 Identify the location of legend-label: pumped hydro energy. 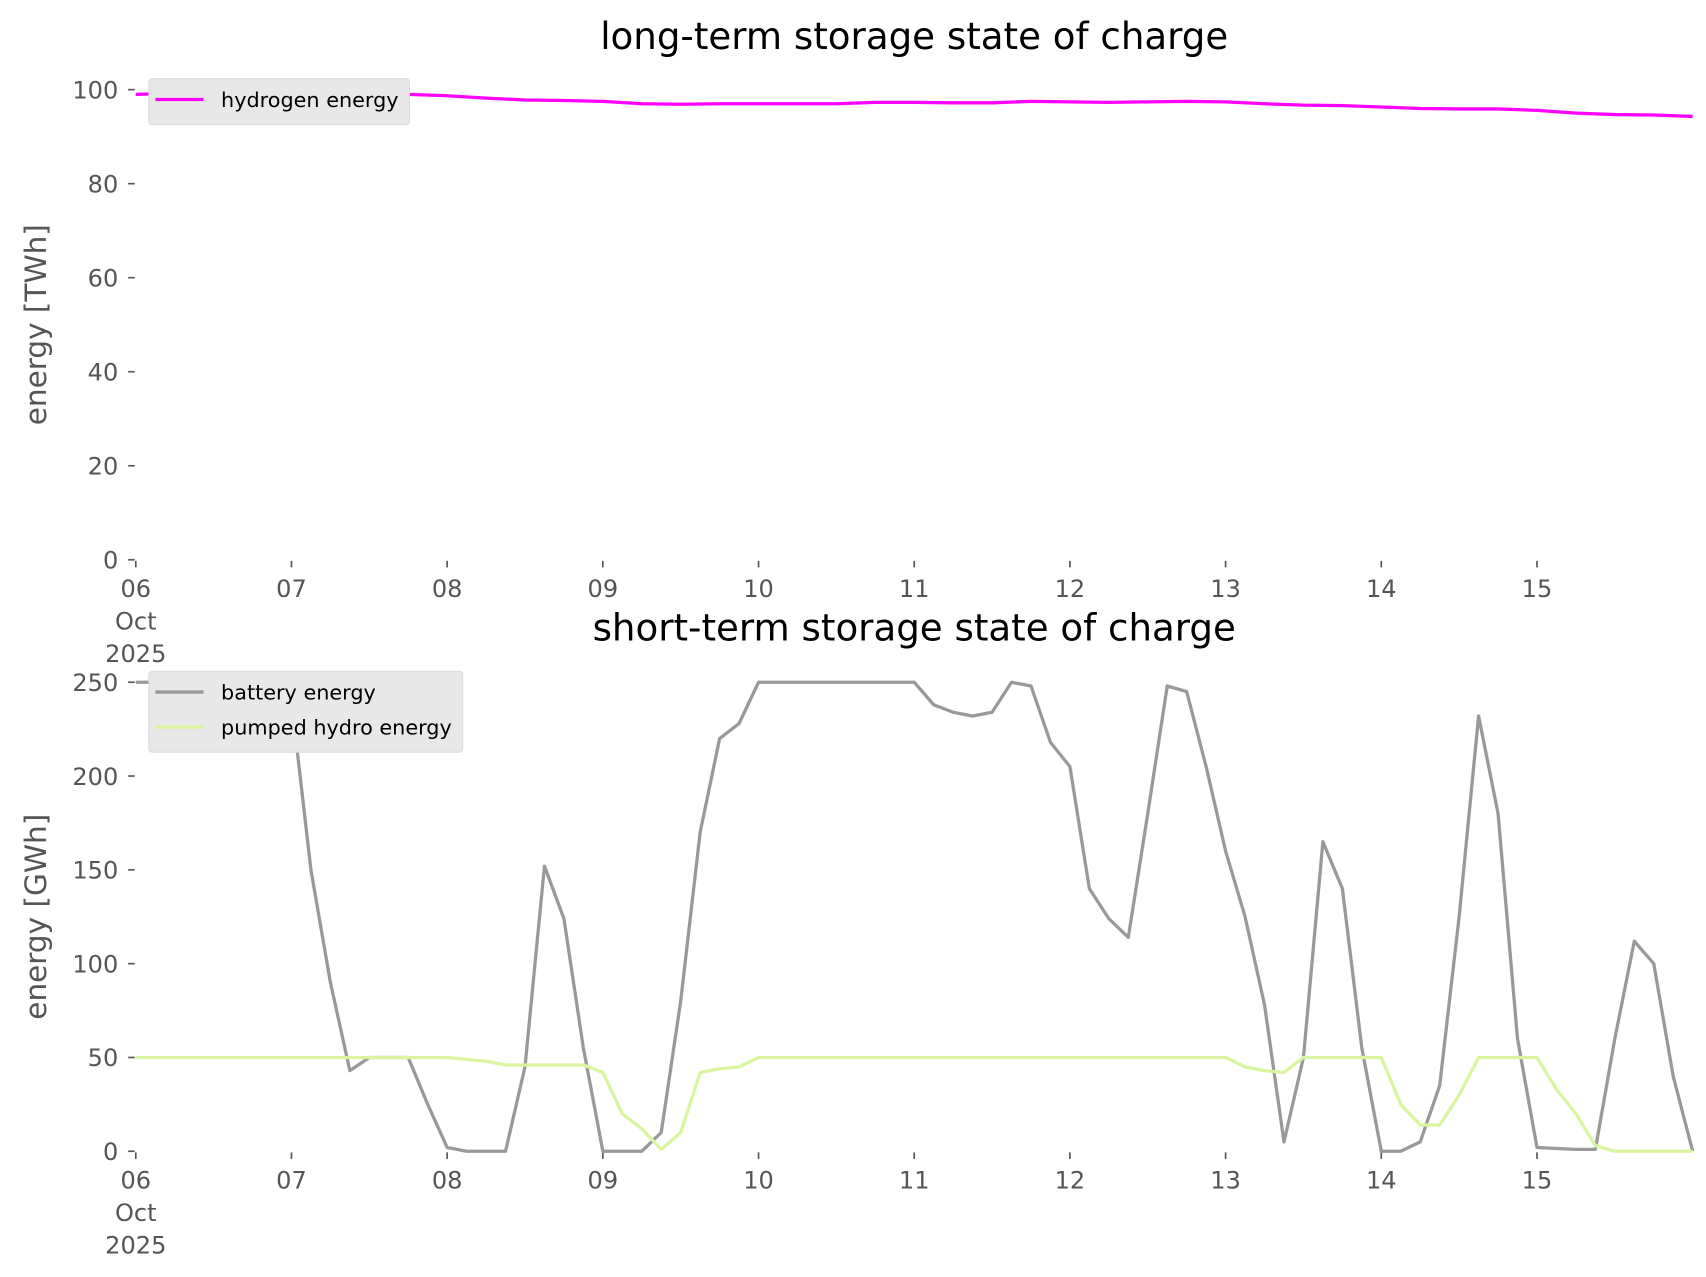
(336, 728).